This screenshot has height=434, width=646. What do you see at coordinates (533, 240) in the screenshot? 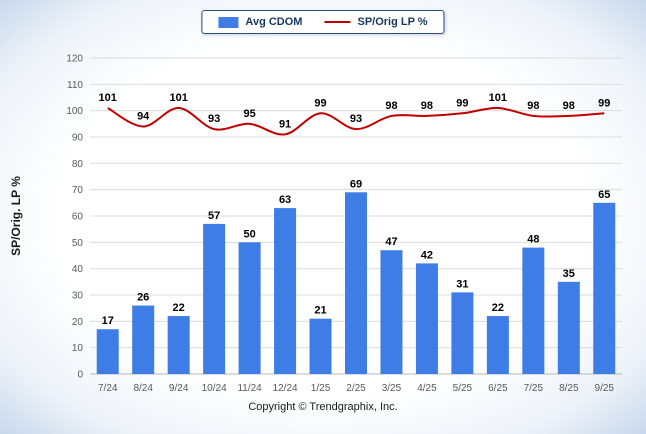
I see `bar-value-label: 48` at bounding box center [533, 240].